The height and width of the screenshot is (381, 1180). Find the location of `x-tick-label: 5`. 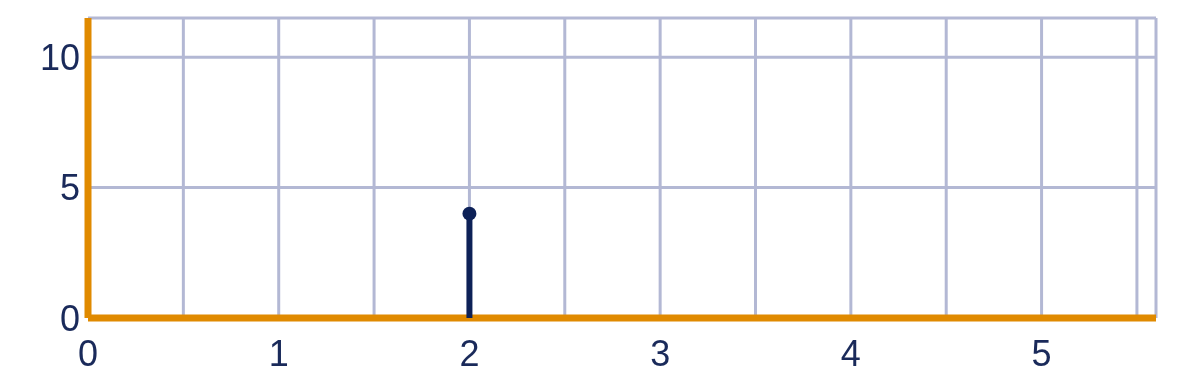

x-tick-label: 5 is located at coordinates (1041, 353).